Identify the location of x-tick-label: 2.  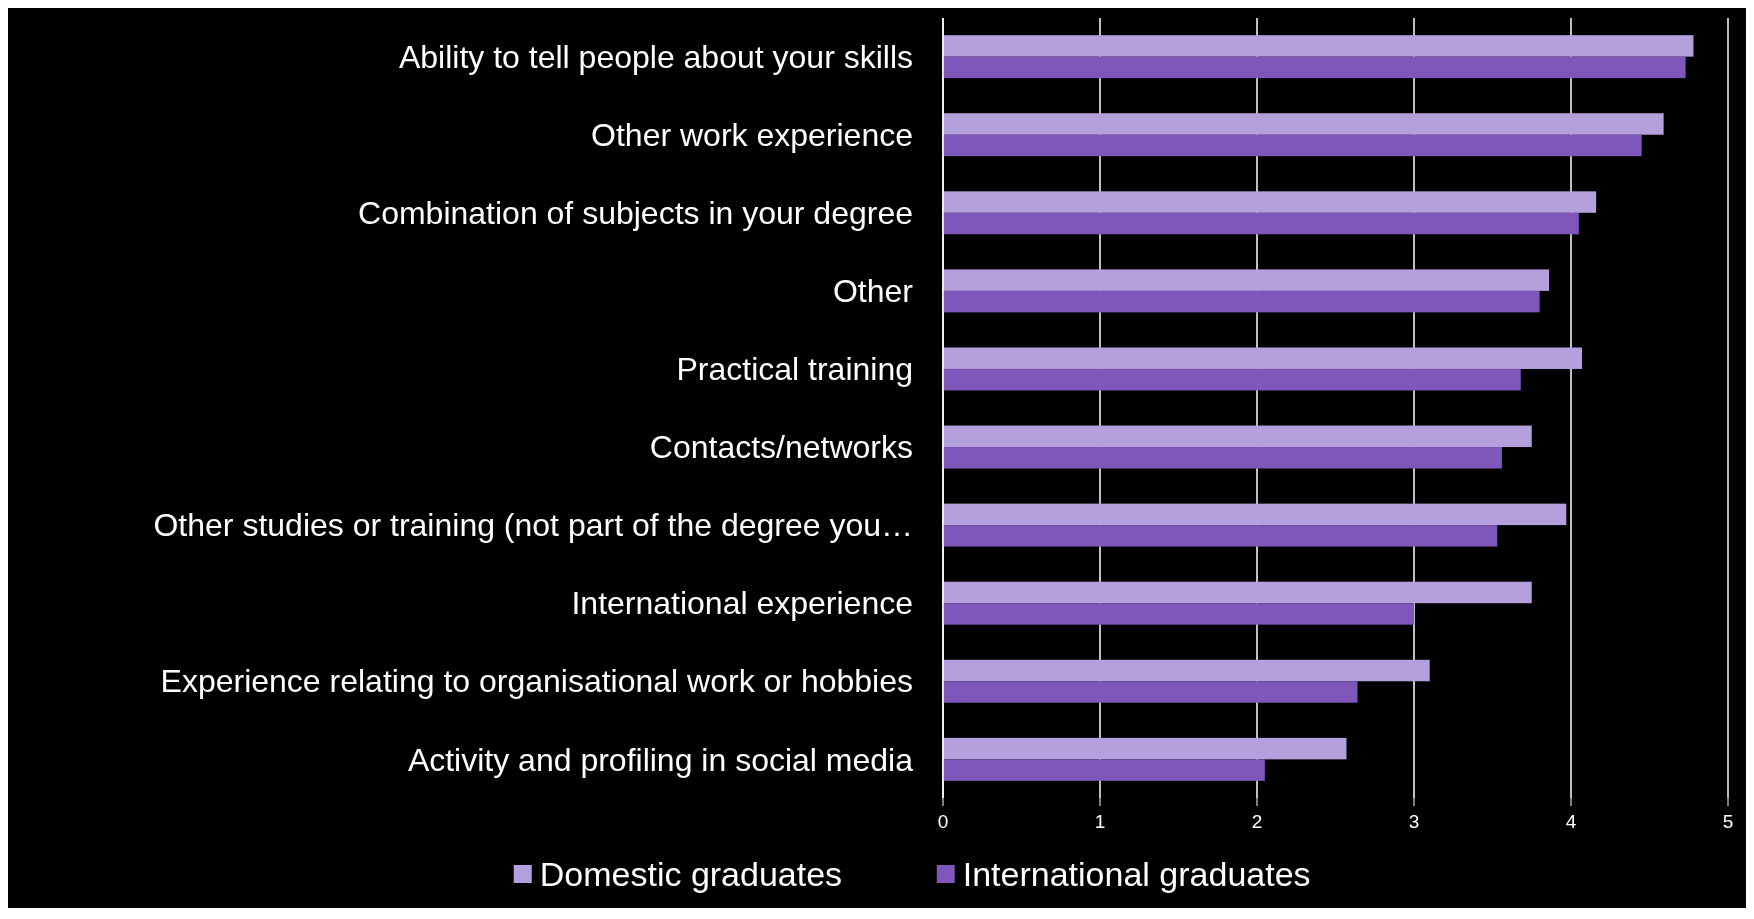
(1257, 821).